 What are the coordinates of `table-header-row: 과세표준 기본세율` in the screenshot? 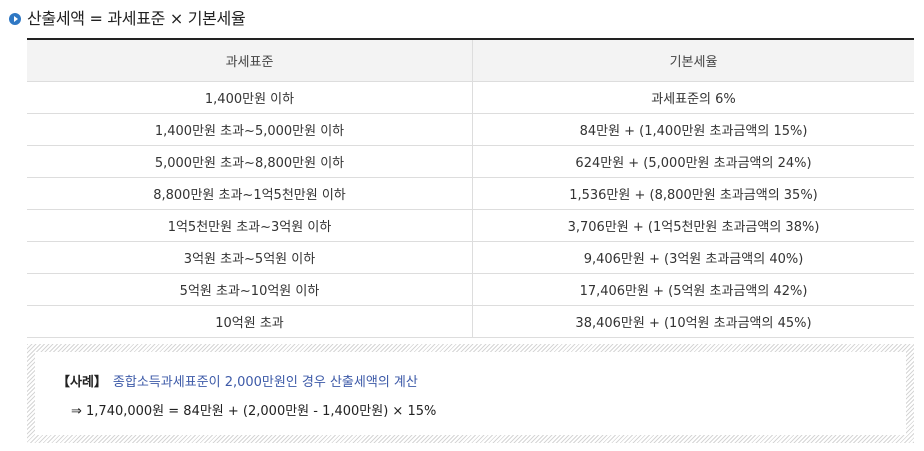 It's located at (470, 60).